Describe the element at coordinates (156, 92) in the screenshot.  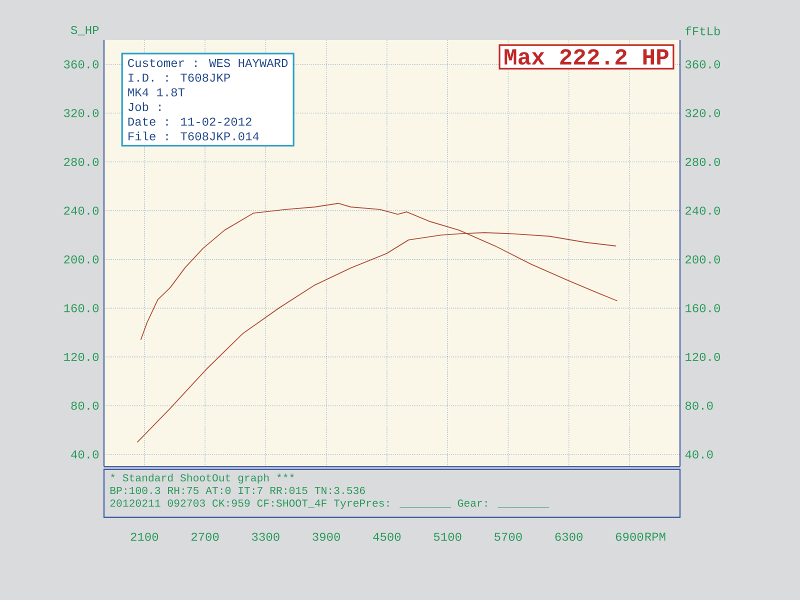
I see `annotation: MK4 1.8T` at that location.